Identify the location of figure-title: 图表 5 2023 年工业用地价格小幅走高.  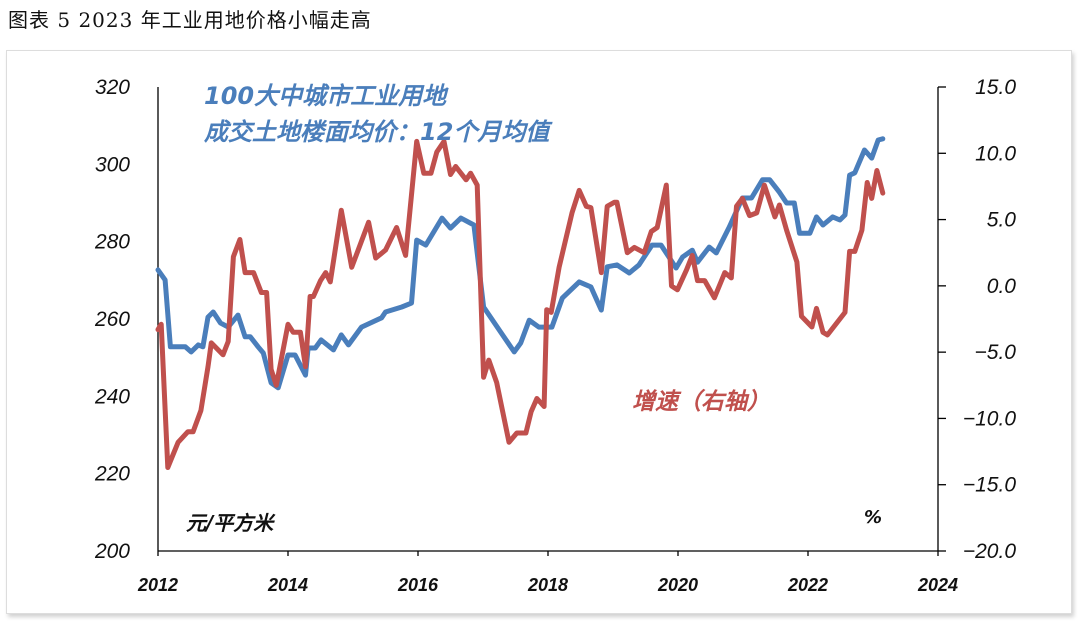
(190, 20).